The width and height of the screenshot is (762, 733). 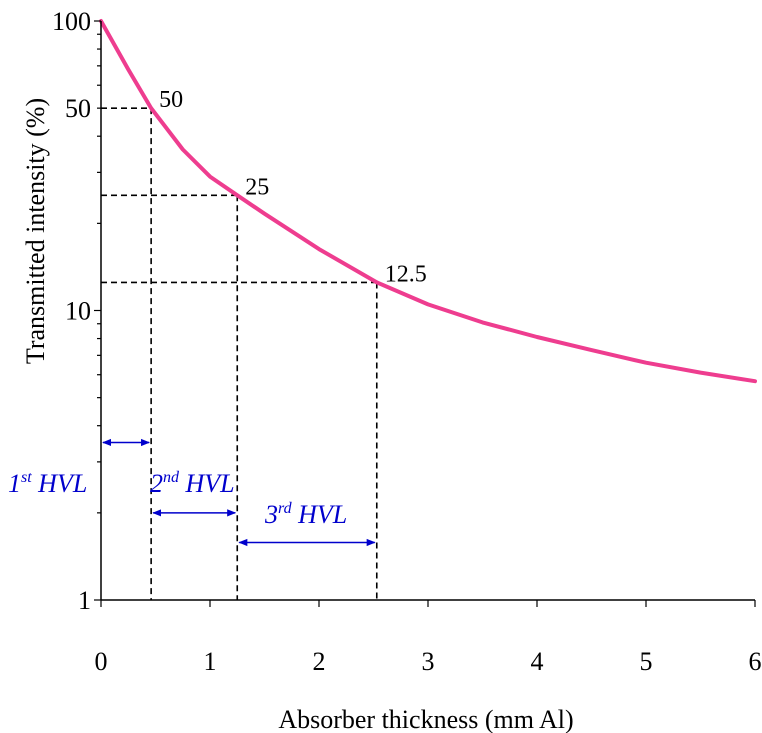 What do you see at coordinates (210, 661) in the screenshot?
I see `x-tick-label-1: 1` at bounding box center [210, 661].